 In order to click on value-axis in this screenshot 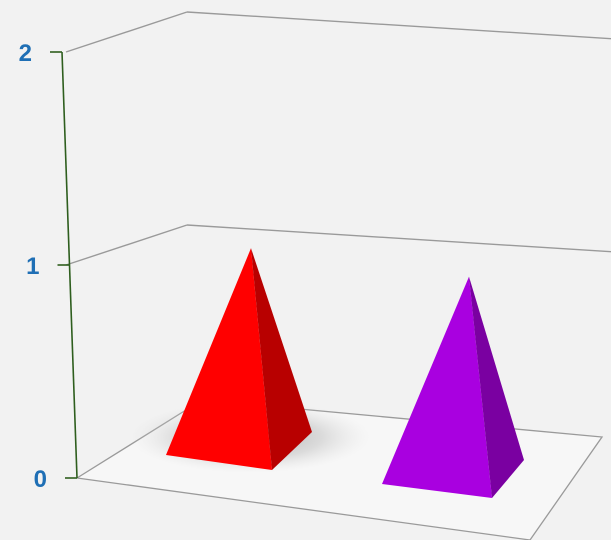, I will do `click(64, 265)`.